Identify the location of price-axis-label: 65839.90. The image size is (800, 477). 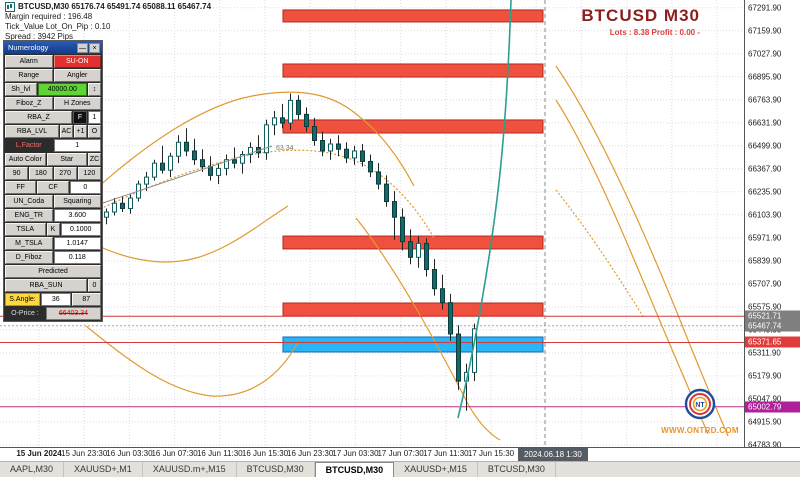
(765, 261).